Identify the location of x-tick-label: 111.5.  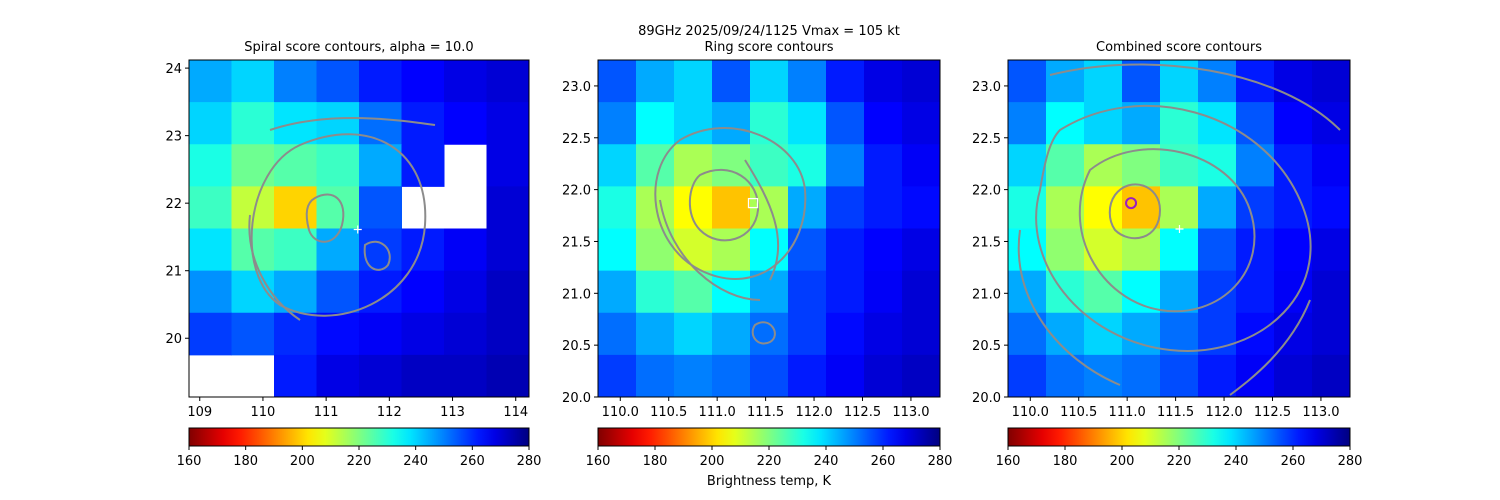
(1175, 412).